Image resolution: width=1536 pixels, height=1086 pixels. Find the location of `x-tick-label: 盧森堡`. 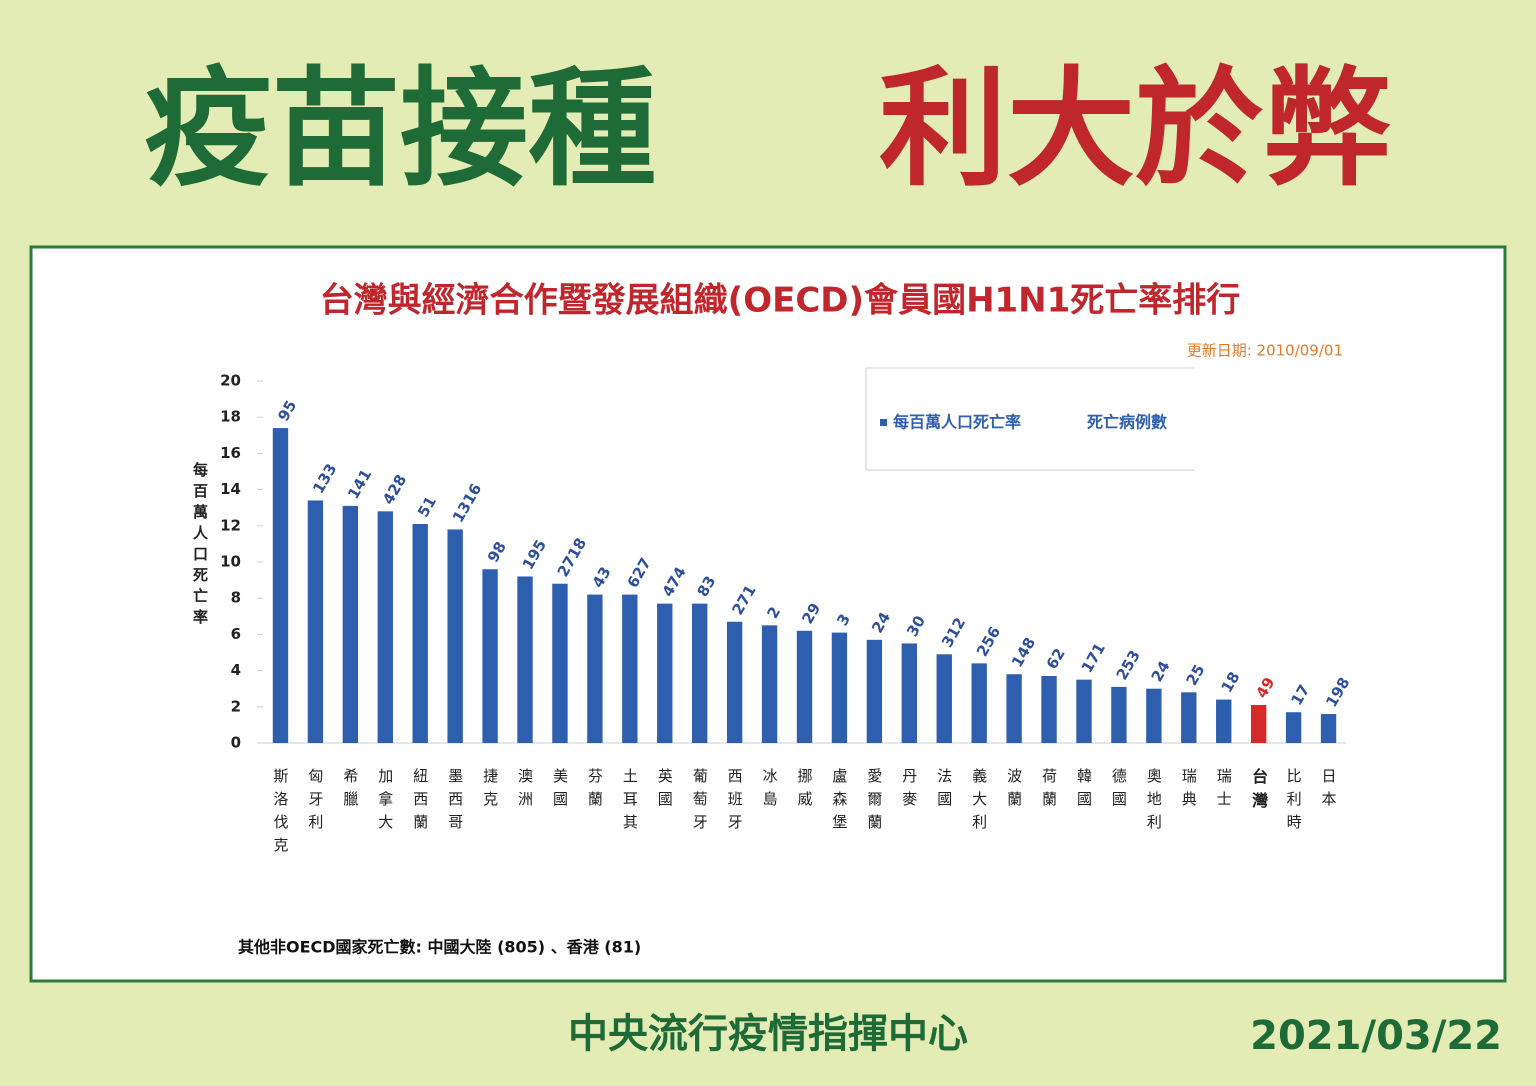

x-tick-label: 盧森堡 is located at coordinates (839, 802).